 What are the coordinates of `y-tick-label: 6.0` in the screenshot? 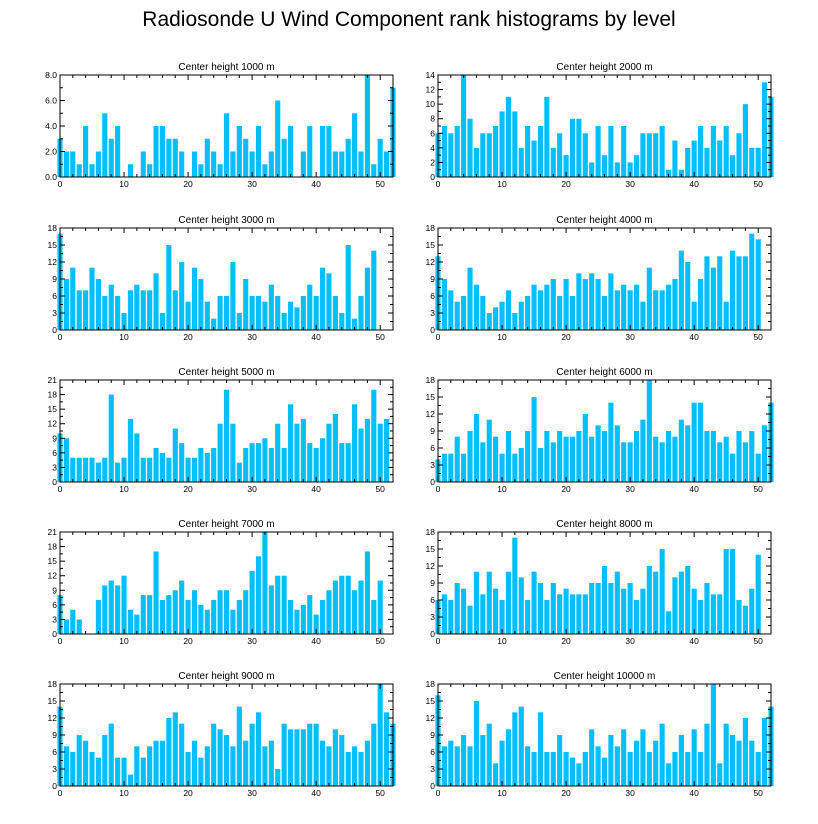 It's located at (51, 101).